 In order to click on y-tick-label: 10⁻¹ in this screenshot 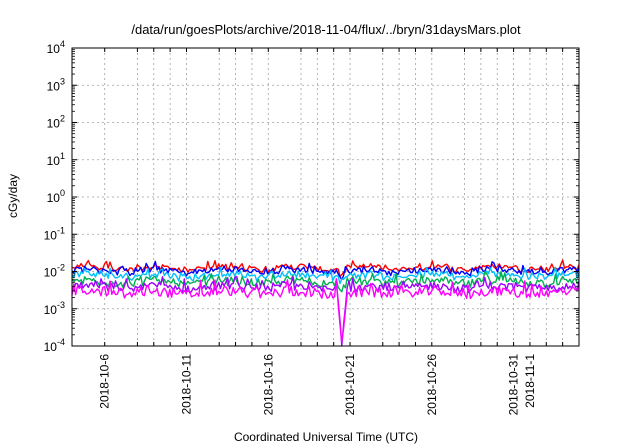, I will do `click(54, 233)`.